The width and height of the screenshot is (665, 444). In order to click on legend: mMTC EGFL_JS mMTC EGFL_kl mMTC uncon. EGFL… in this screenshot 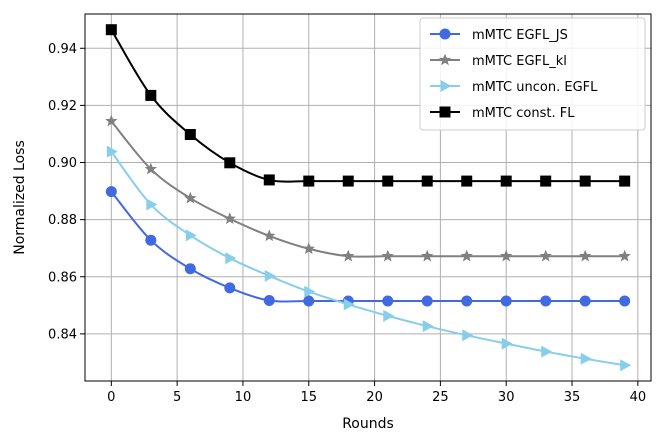, I will do `click(532, 74)`.